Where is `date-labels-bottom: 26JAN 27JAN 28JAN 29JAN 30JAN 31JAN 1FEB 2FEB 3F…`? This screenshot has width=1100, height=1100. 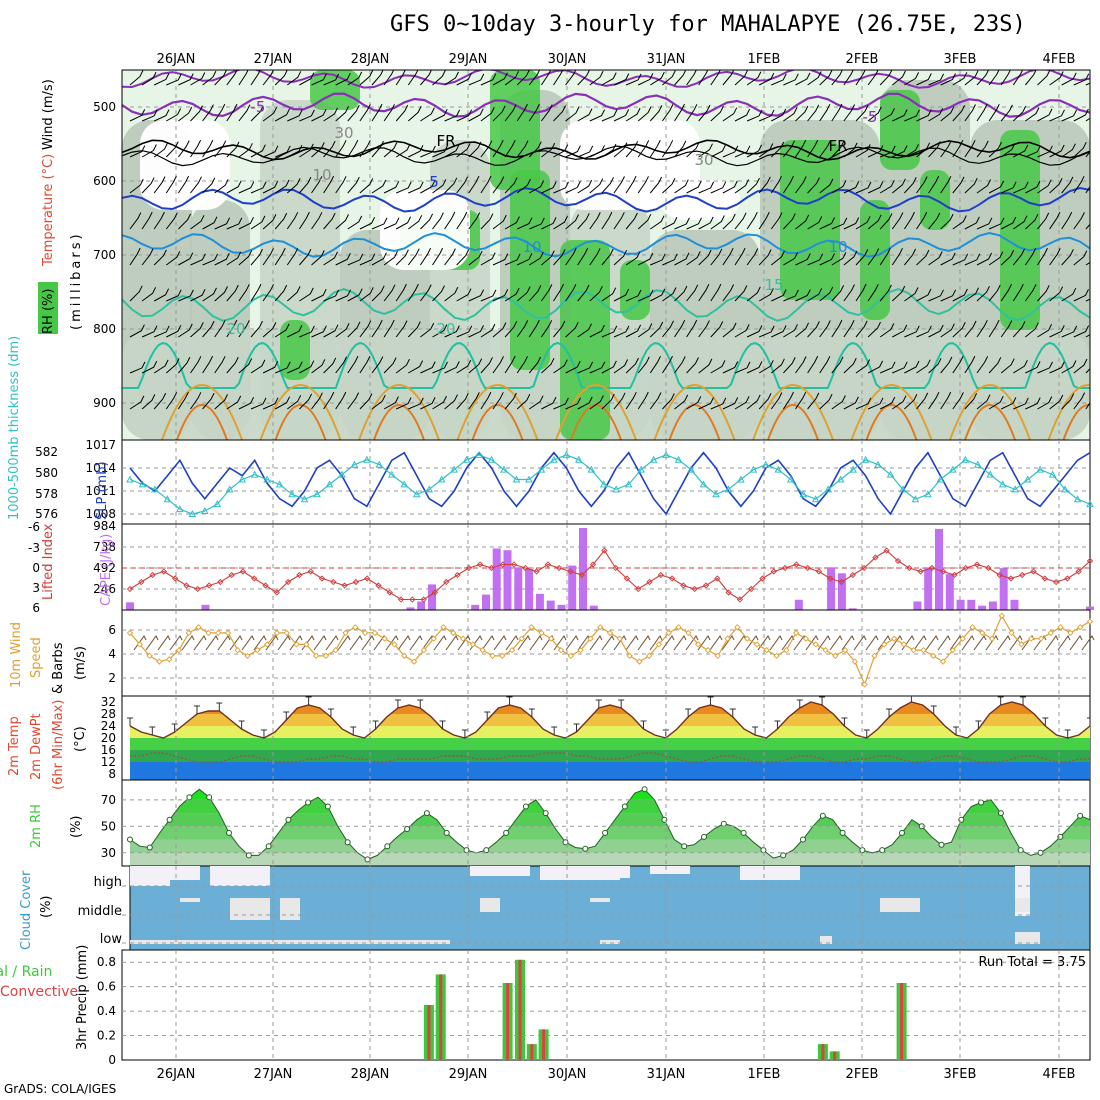 date-labels-bottom: 26JAN 27JAN 28JAN 29JAN 30JAN 31JAN 1FEB 2FEB 3F… is located at coordinates (616, 1074).